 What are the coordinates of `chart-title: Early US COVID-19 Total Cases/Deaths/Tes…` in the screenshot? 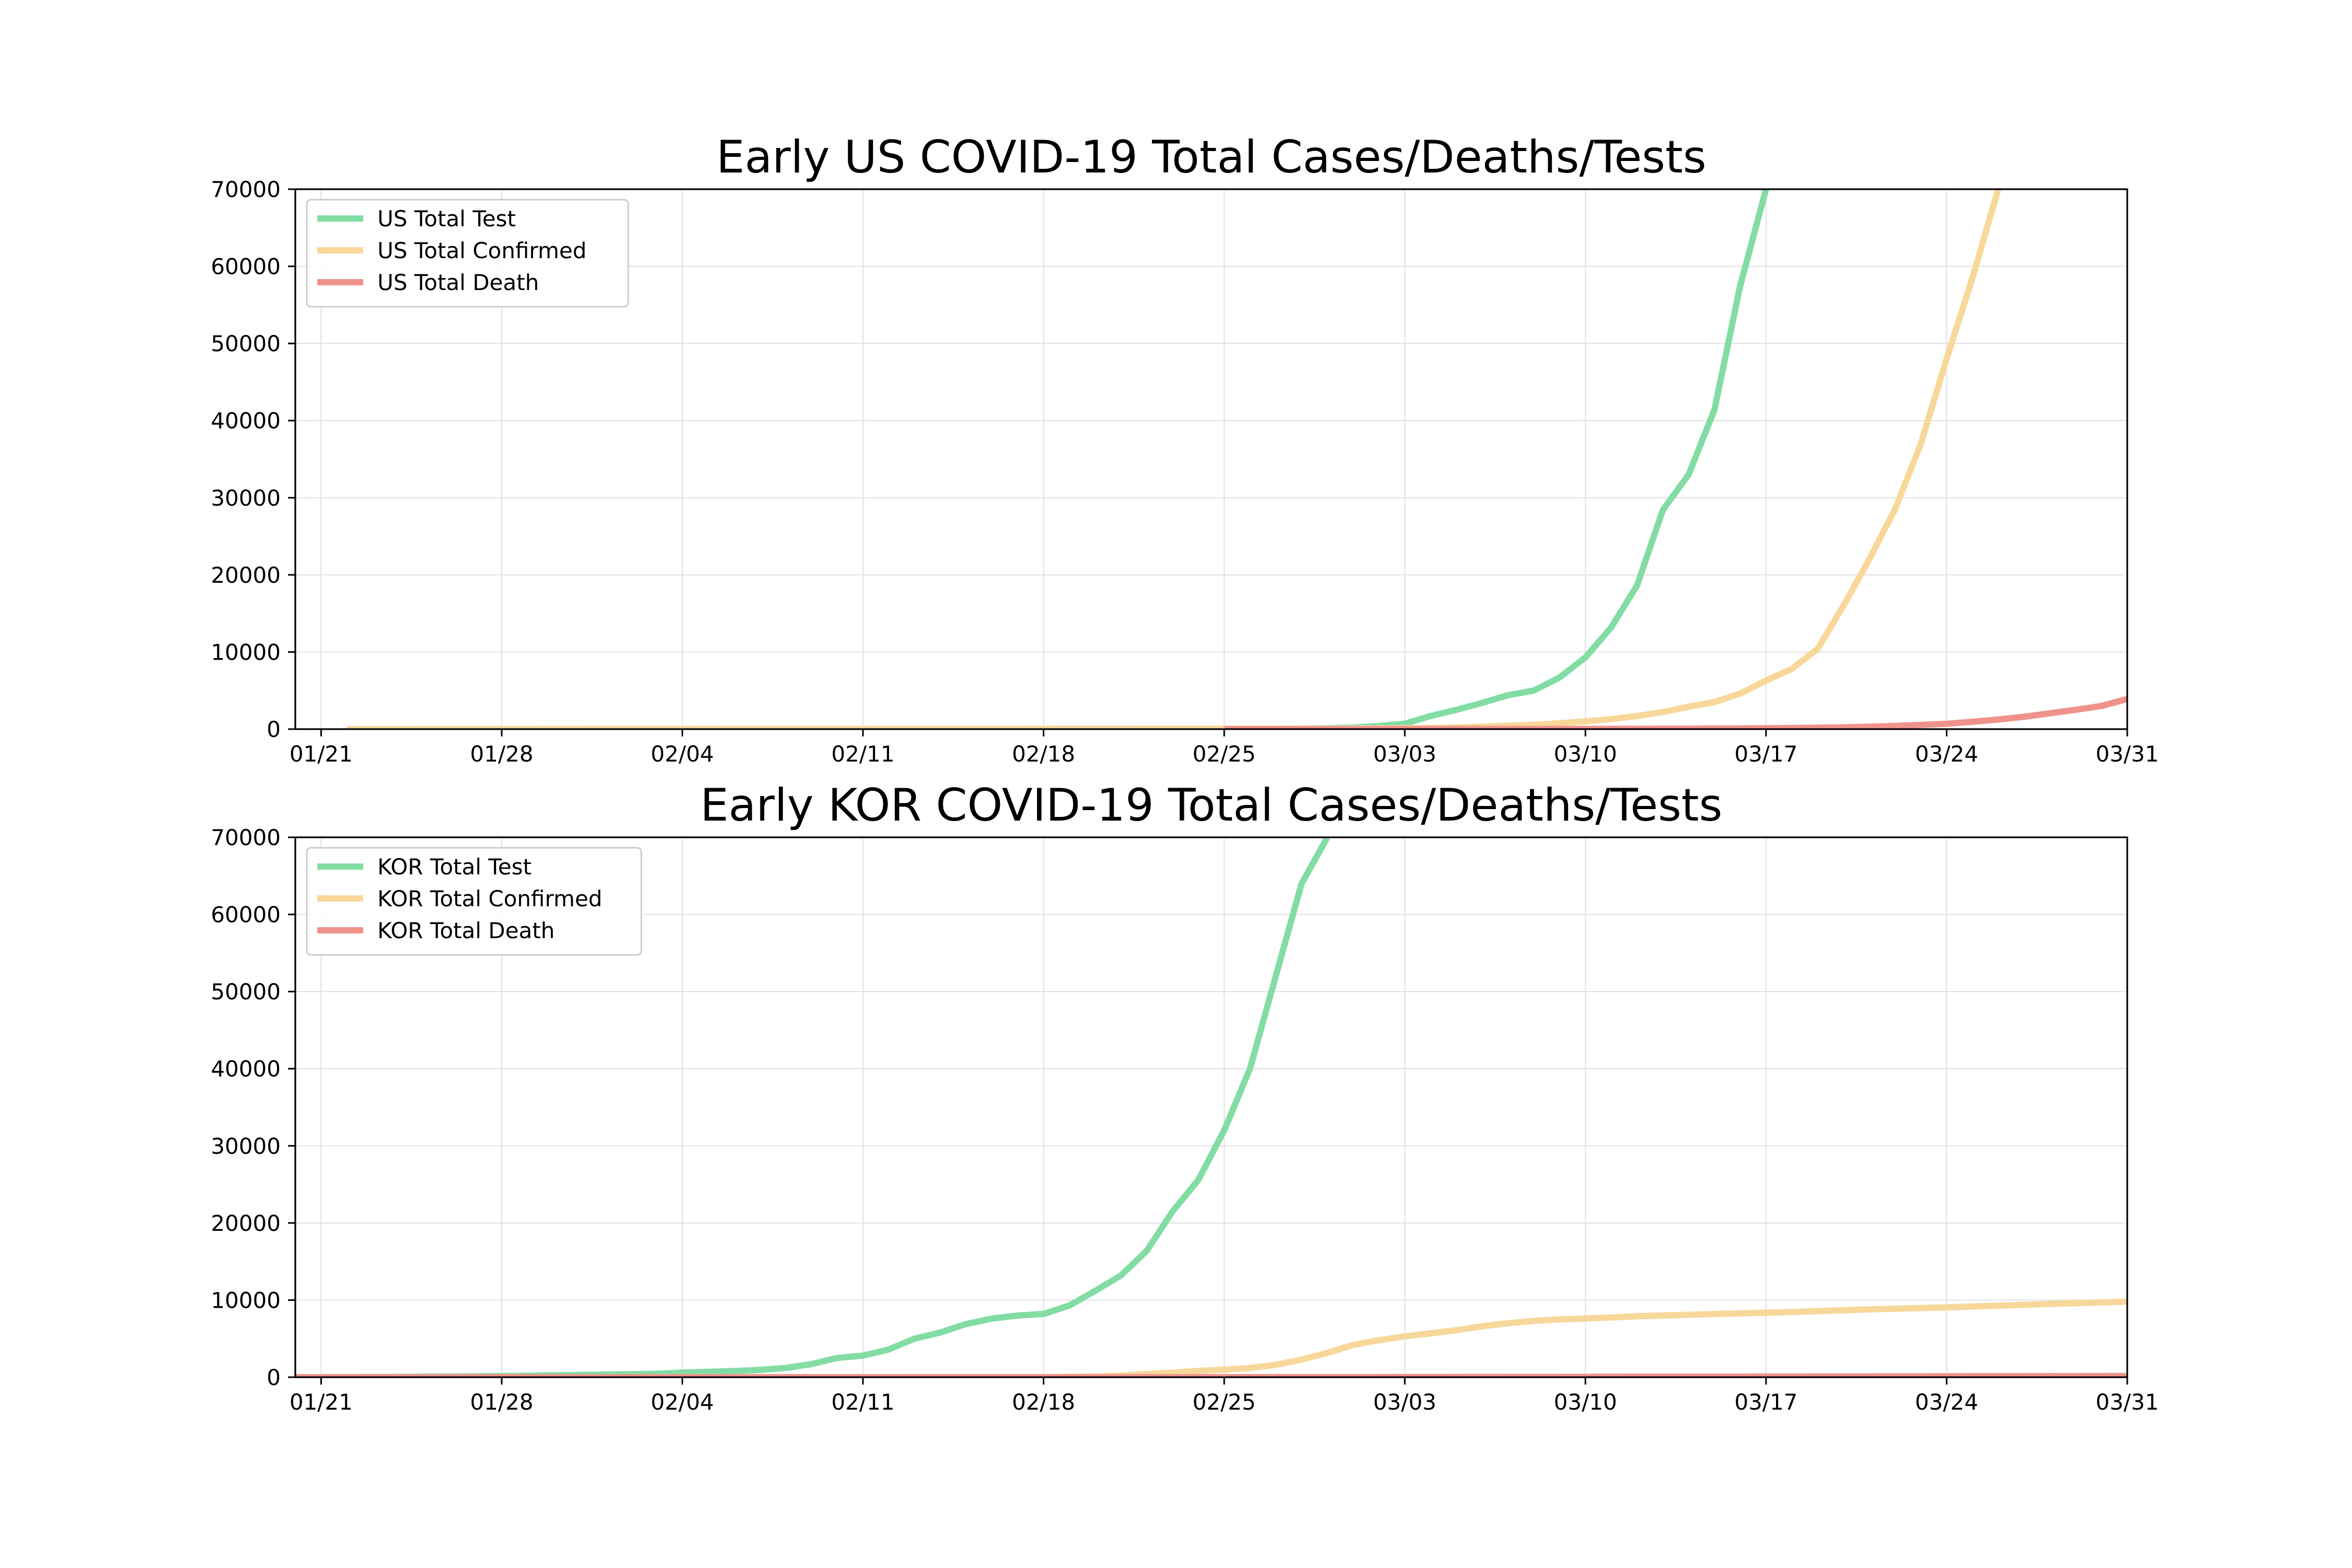 It's located at (1211, 157).